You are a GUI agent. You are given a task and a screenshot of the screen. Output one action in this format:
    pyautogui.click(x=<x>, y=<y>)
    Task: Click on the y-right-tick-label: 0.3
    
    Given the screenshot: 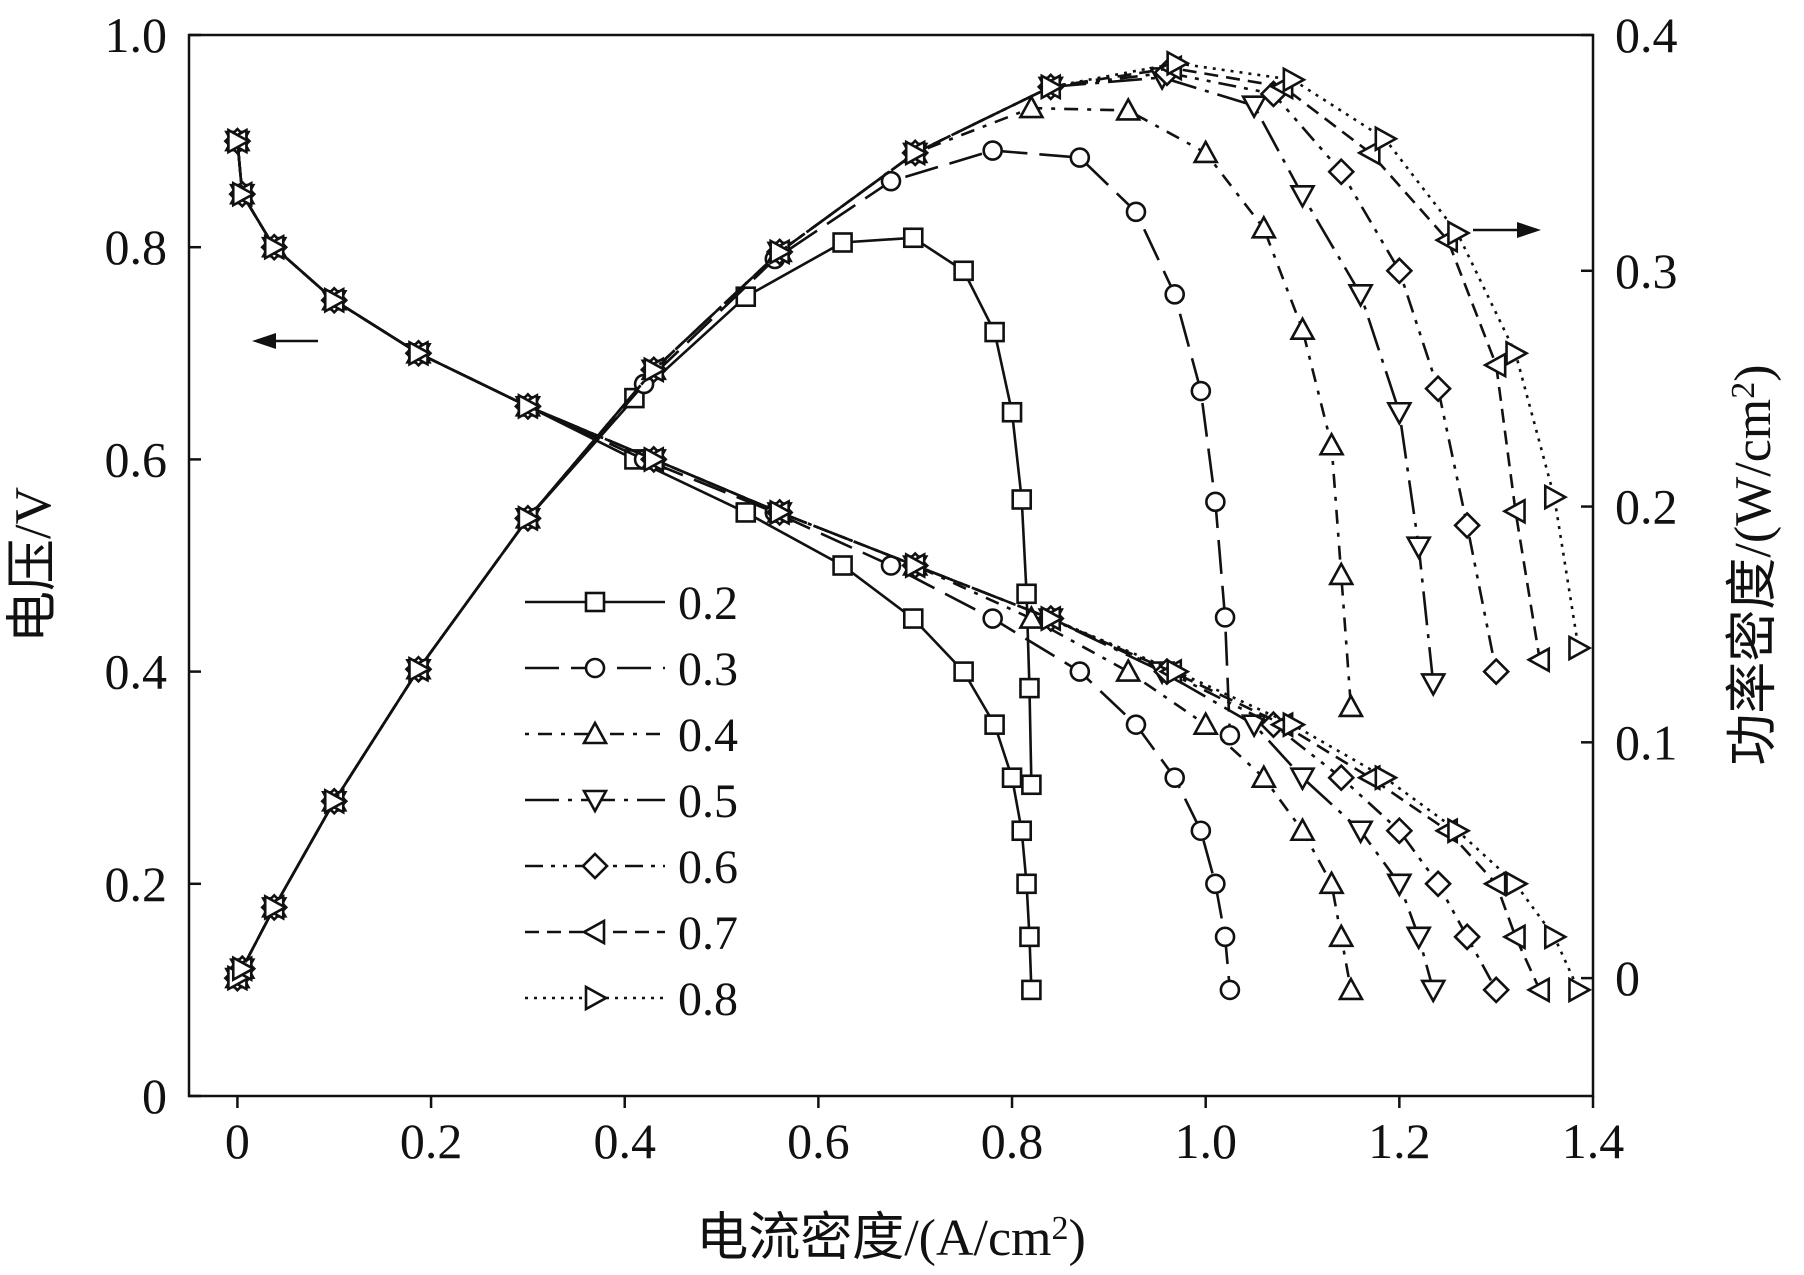 What is the action you would take?
    pyautogui.click(x=1646, y=271)
    